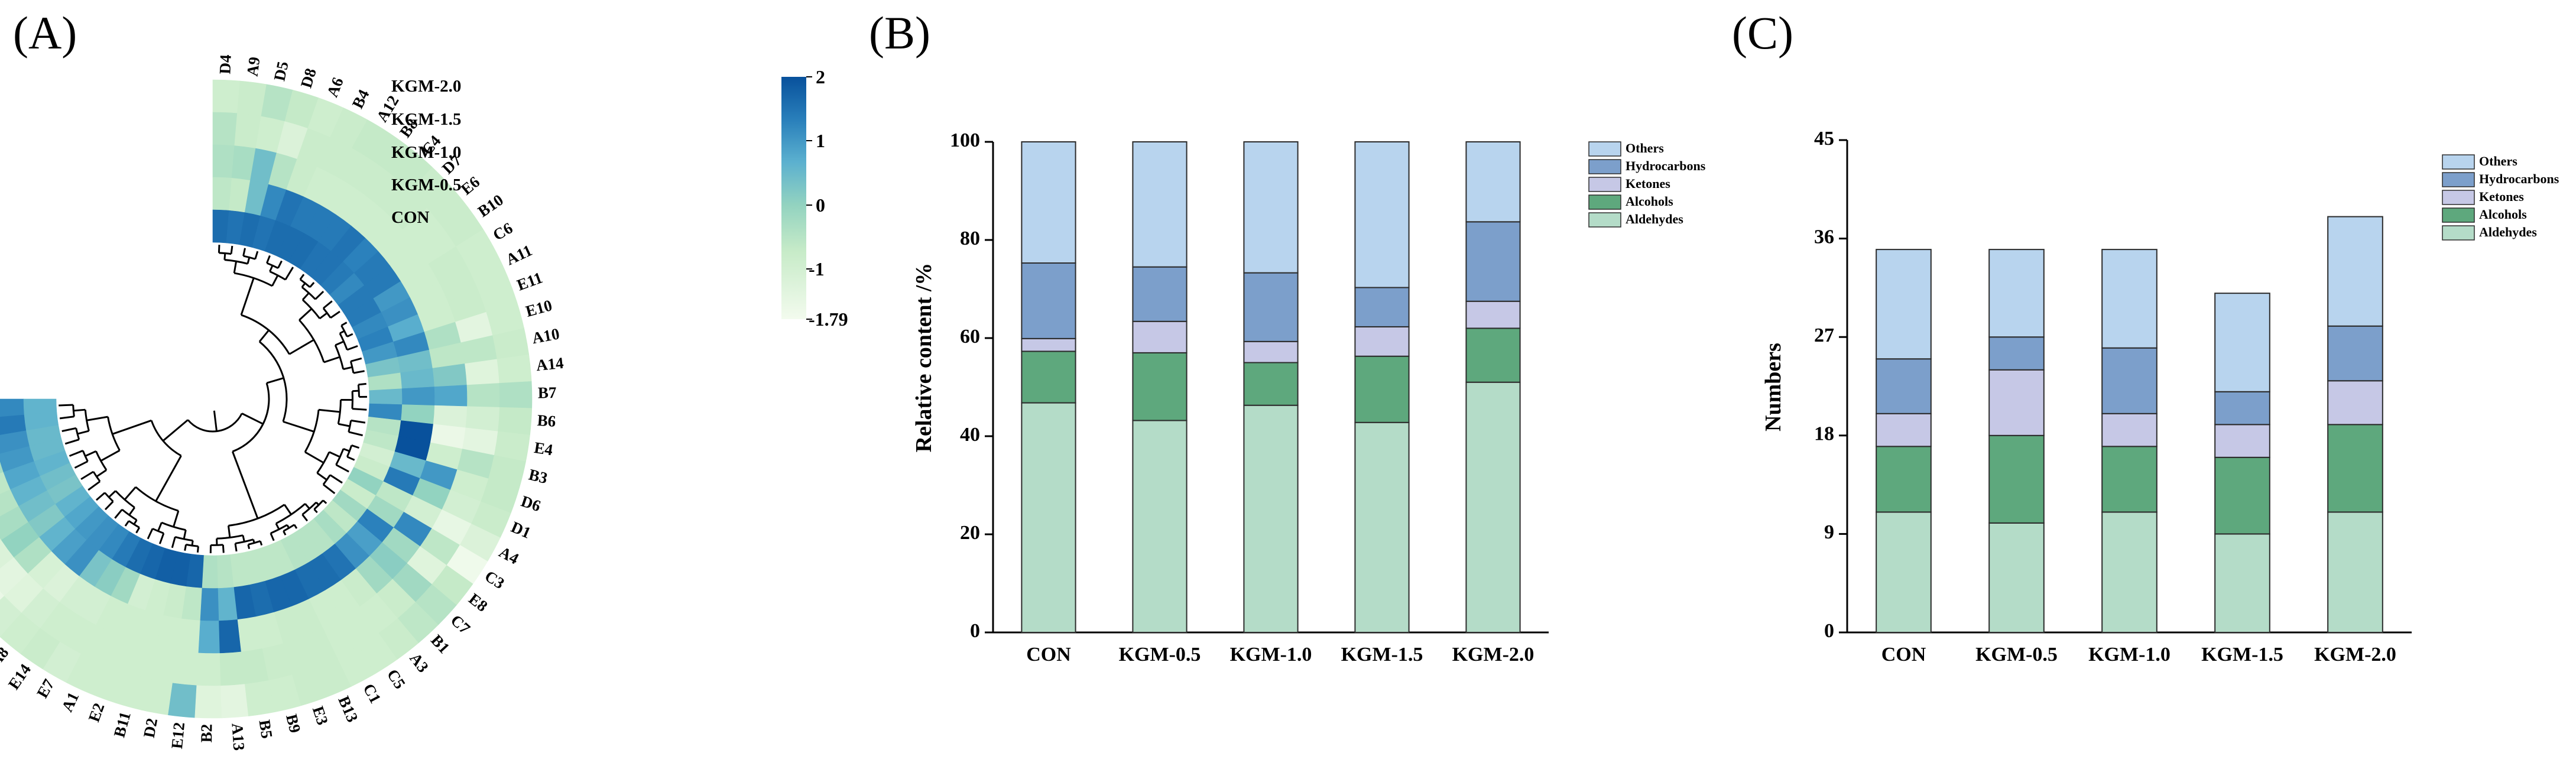 The image size is (2576, 779). I want to click on x-tick-label: KGM-1.5, so click(2242, 655).